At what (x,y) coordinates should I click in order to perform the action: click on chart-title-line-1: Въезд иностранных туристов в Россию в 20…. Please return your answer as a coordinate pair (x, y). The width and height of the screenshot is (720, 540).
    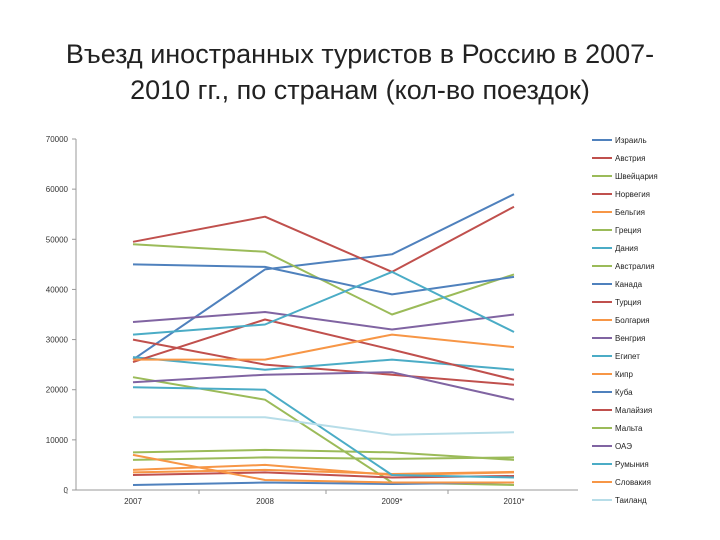
    Looking at the image, I should click on (360, 54).